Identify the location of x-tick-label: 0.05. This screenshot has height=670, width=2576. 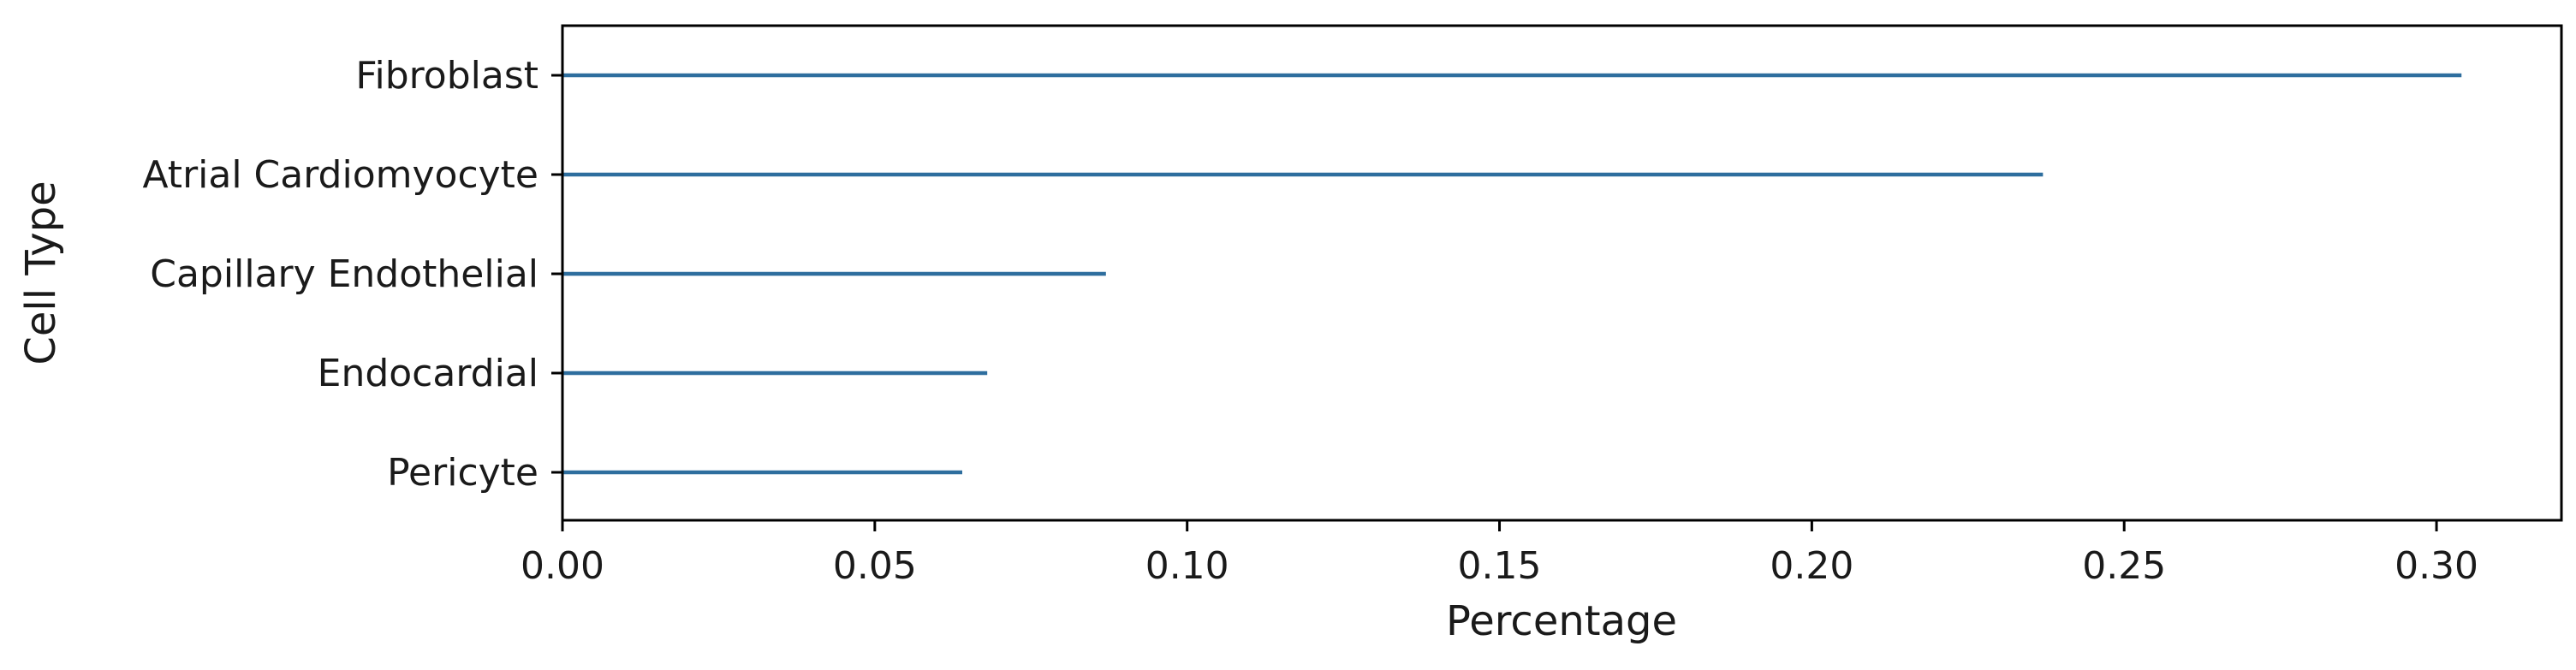
(875, 566).